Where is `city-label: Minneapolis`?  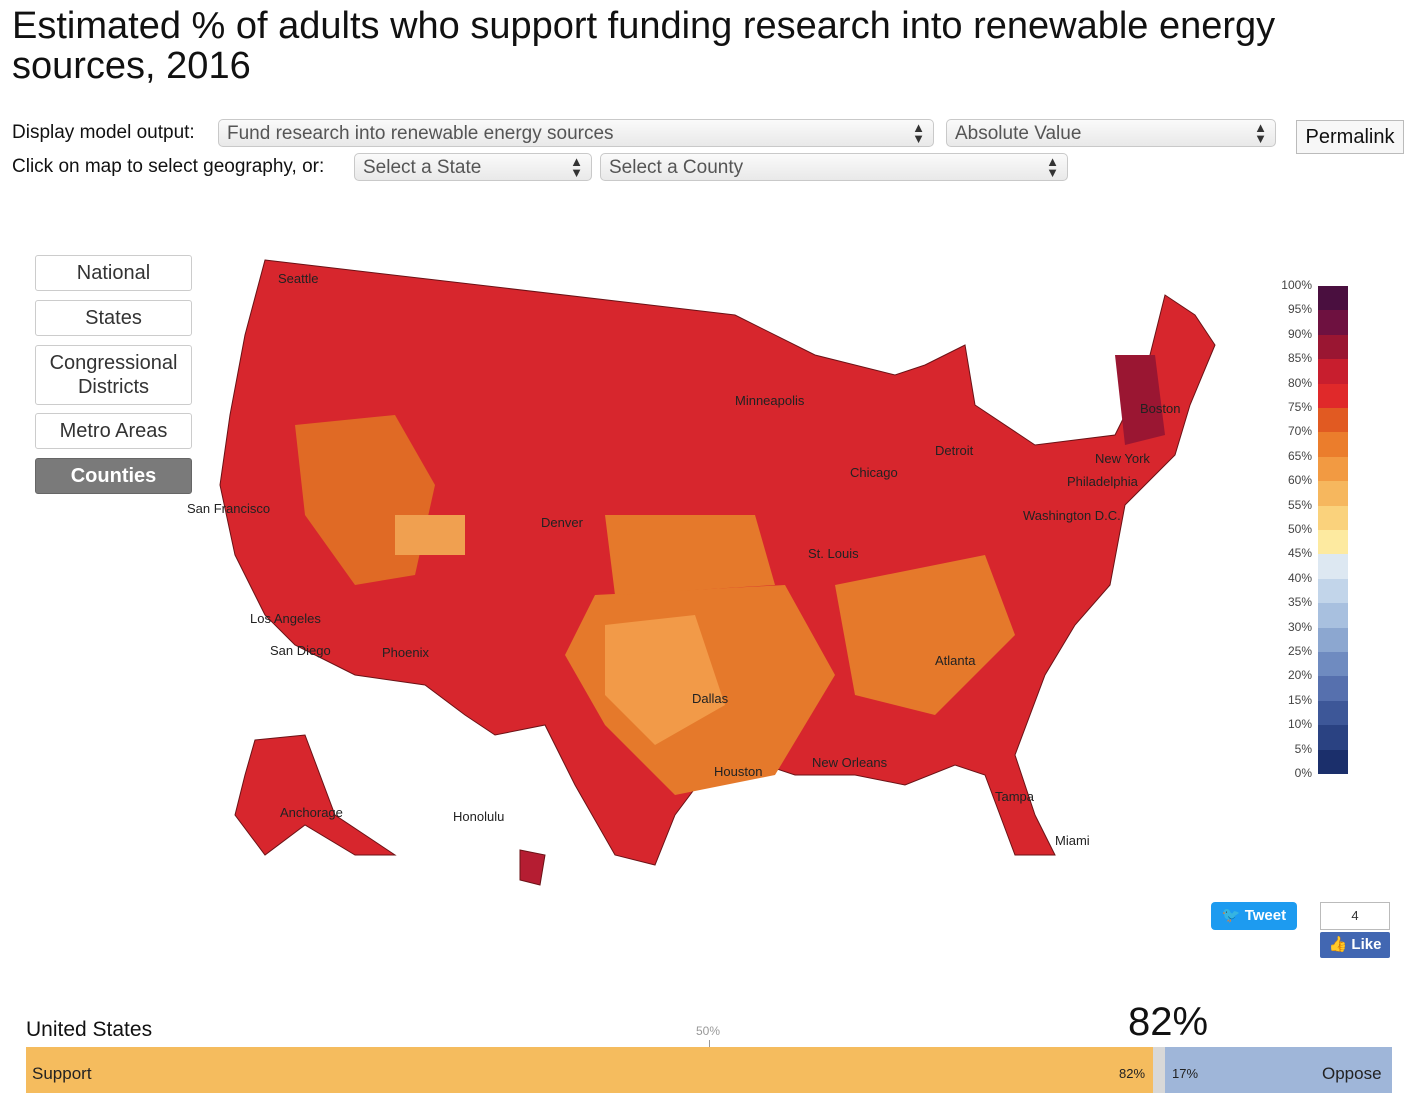
city-label: Minneapolis is located at coordinates (770, 400).